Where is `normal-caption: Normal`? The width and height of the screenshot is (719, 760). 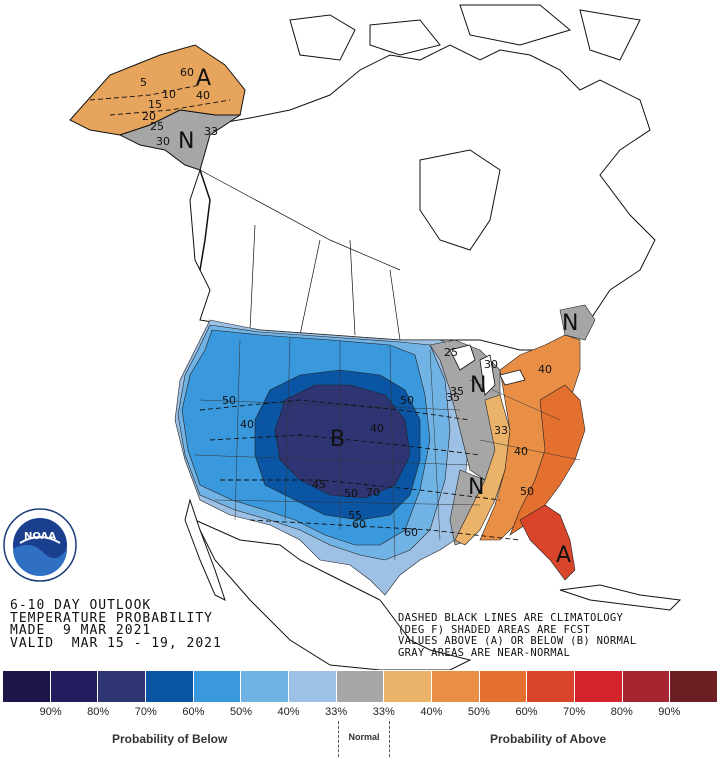
normal-caption: Normal is located at coordinates (364, 737).